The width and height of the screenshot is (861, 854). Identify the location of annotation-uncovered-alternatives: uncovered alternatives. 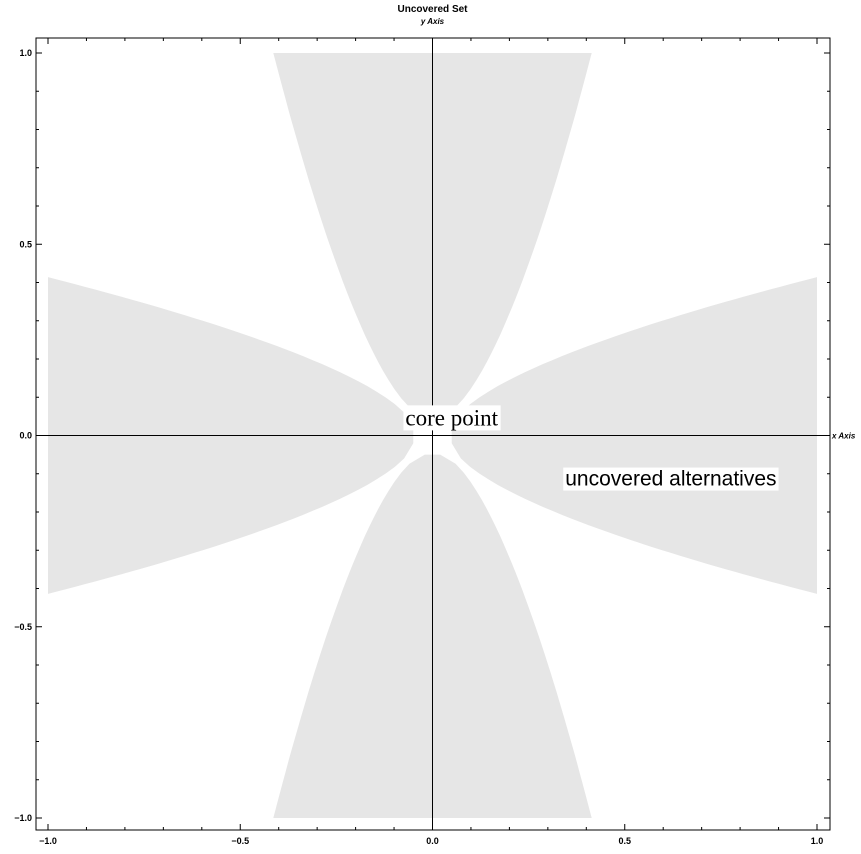
(670, 479).